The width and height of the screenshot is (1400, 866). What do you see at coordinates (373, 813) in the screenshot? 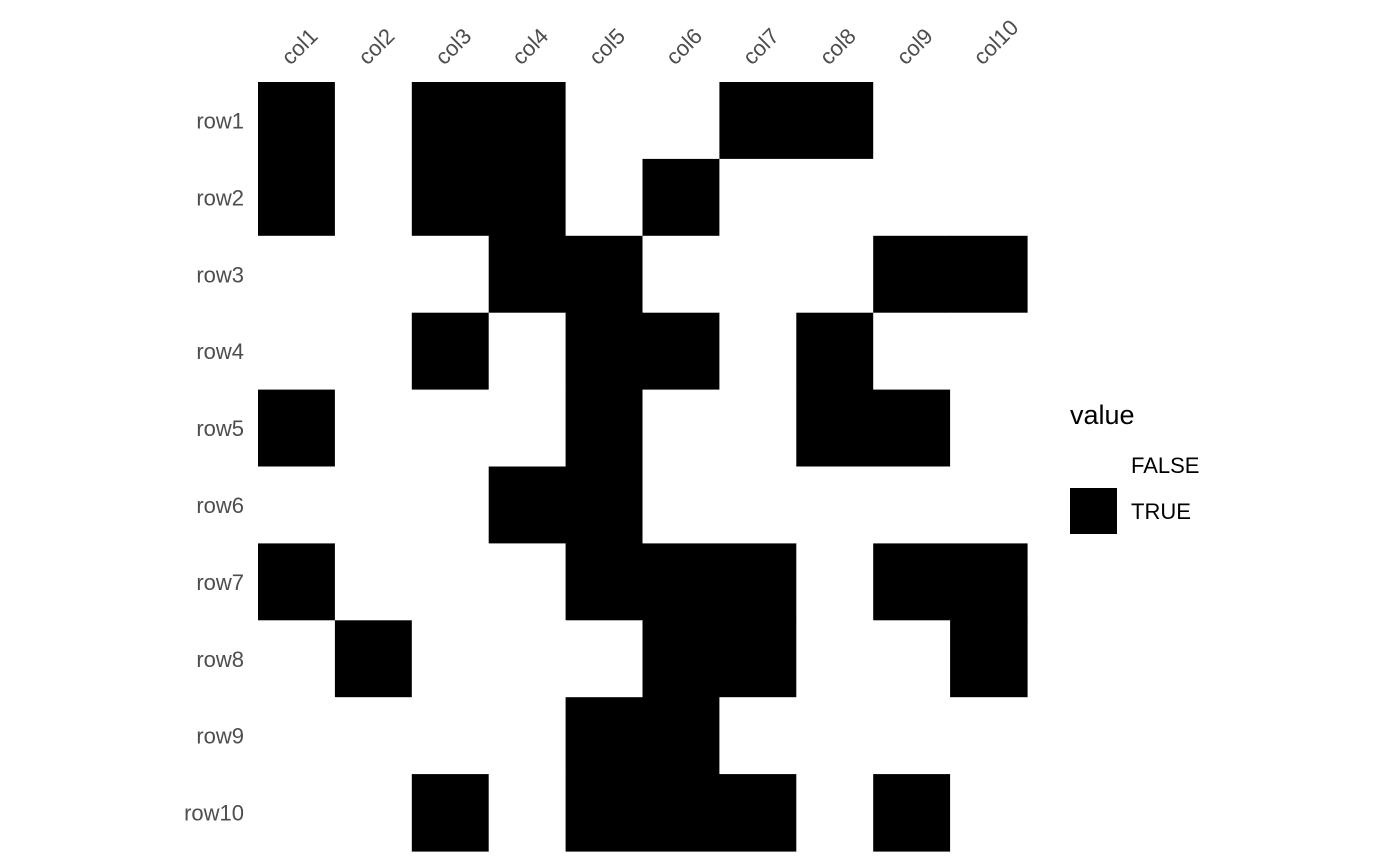
I see `heatmap-cell-row10-col2` at bounding box center [373, 813].